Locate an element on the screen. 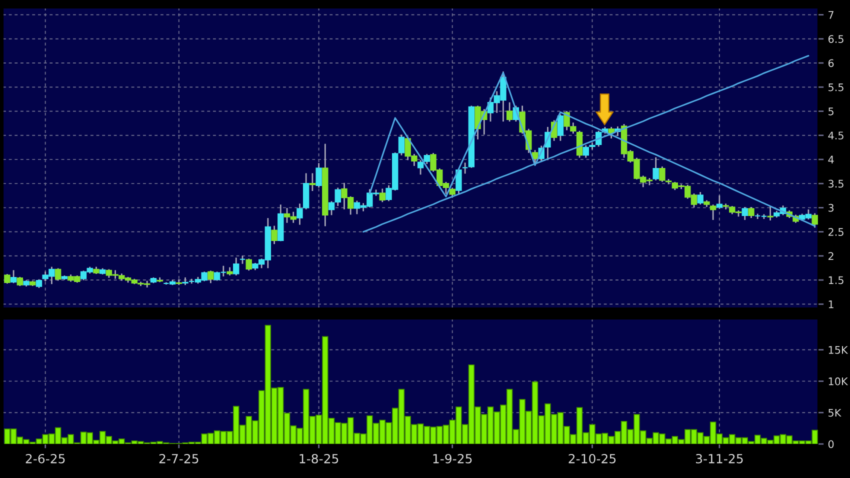  x-tick-label: 2-6-25 is located at coordinates (45, 459).